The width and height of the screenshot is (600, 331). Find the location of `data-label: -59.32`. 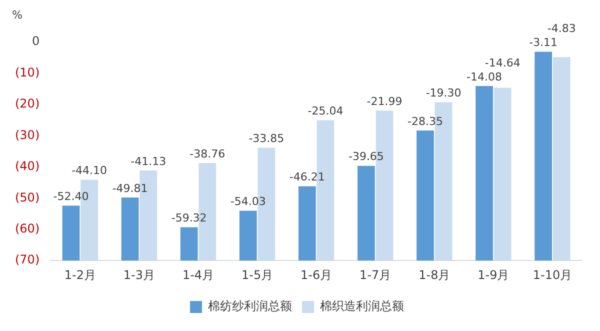

data-label: -59.32 is located at coordinates (189, 218).